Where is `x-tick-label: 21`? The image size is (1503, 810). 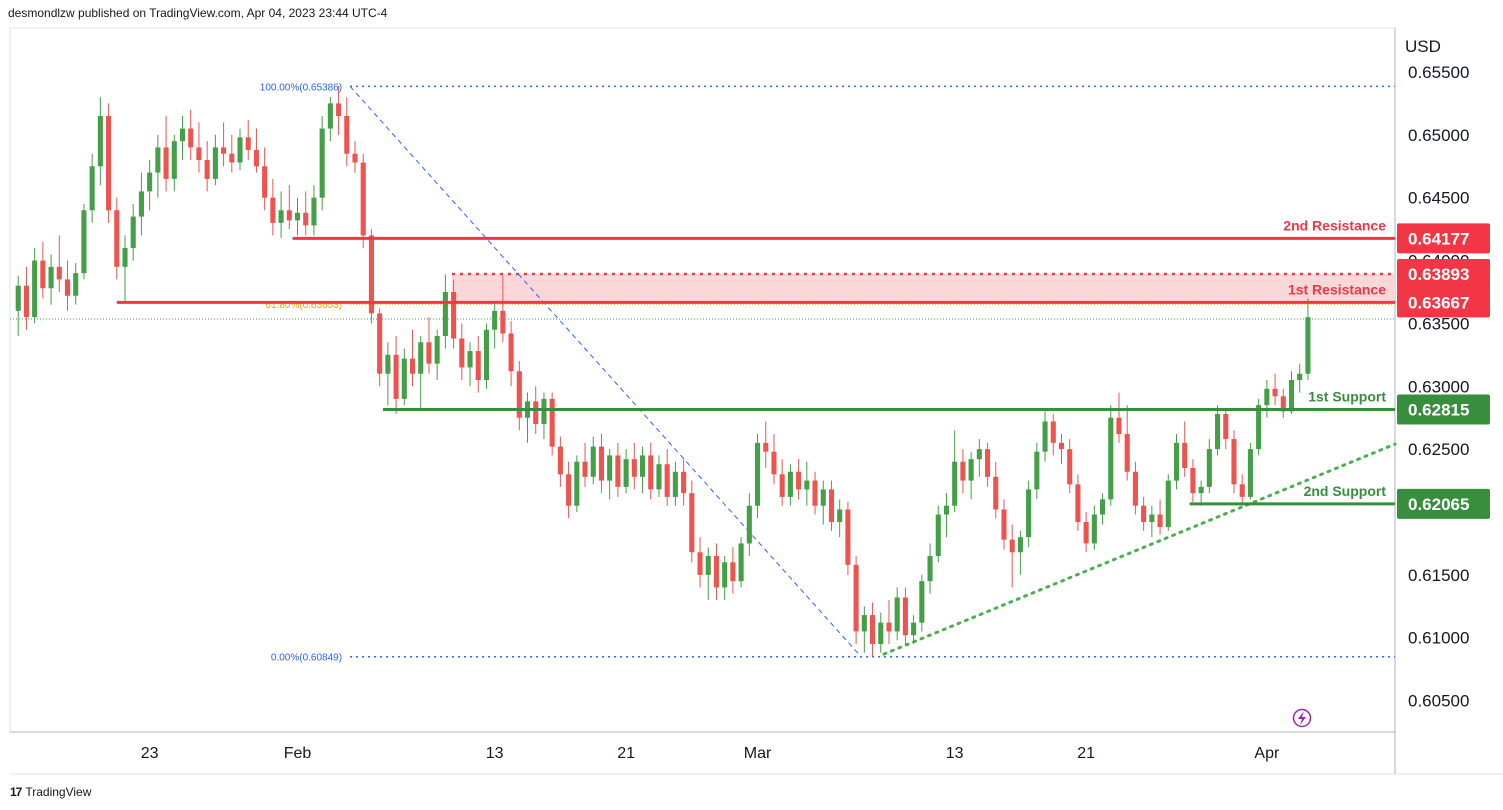 x-tick-label: 21 is located at coordinates (1086, 753).